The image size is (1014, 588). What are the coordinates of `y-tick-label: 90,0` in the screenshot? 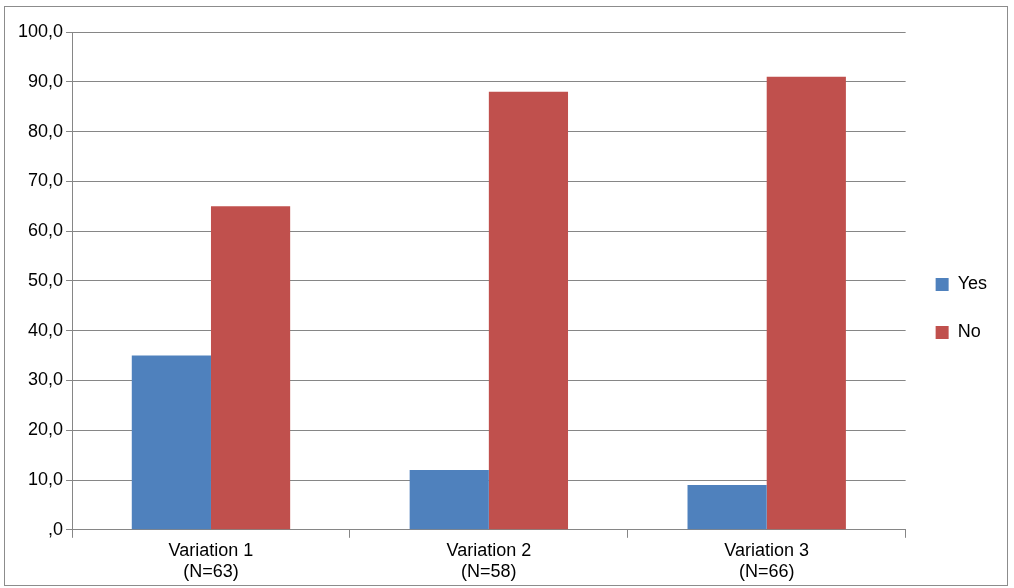 It's located at (46, 80).